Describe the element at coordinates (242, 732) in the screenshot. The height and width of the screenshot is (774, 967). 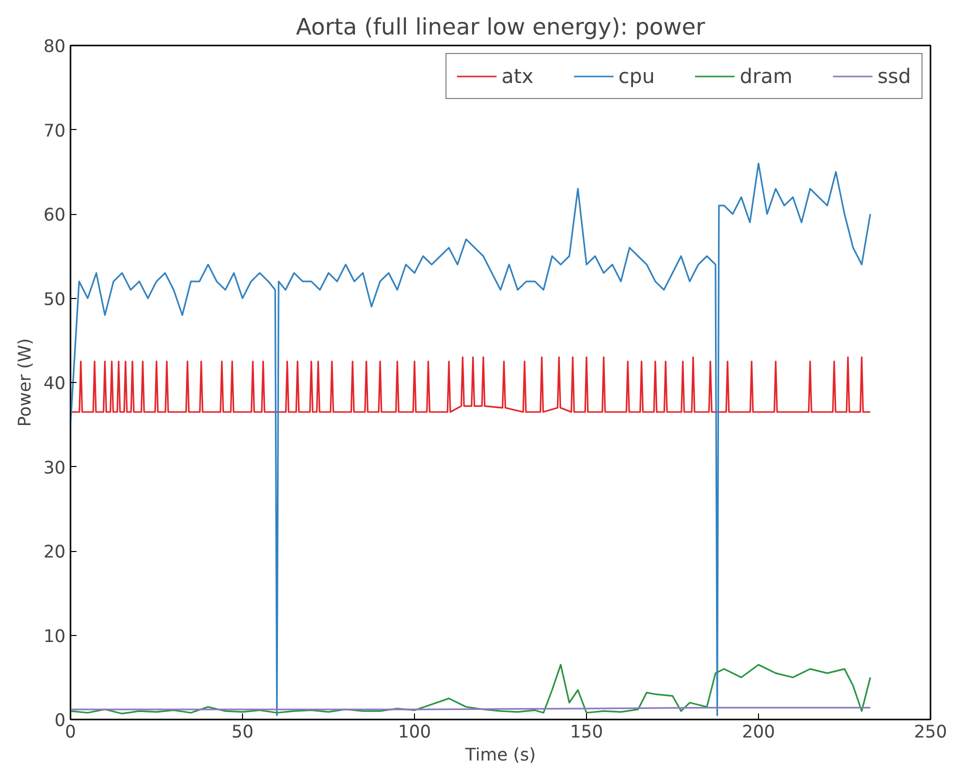
I see `x-tick-label: 50` at that location.